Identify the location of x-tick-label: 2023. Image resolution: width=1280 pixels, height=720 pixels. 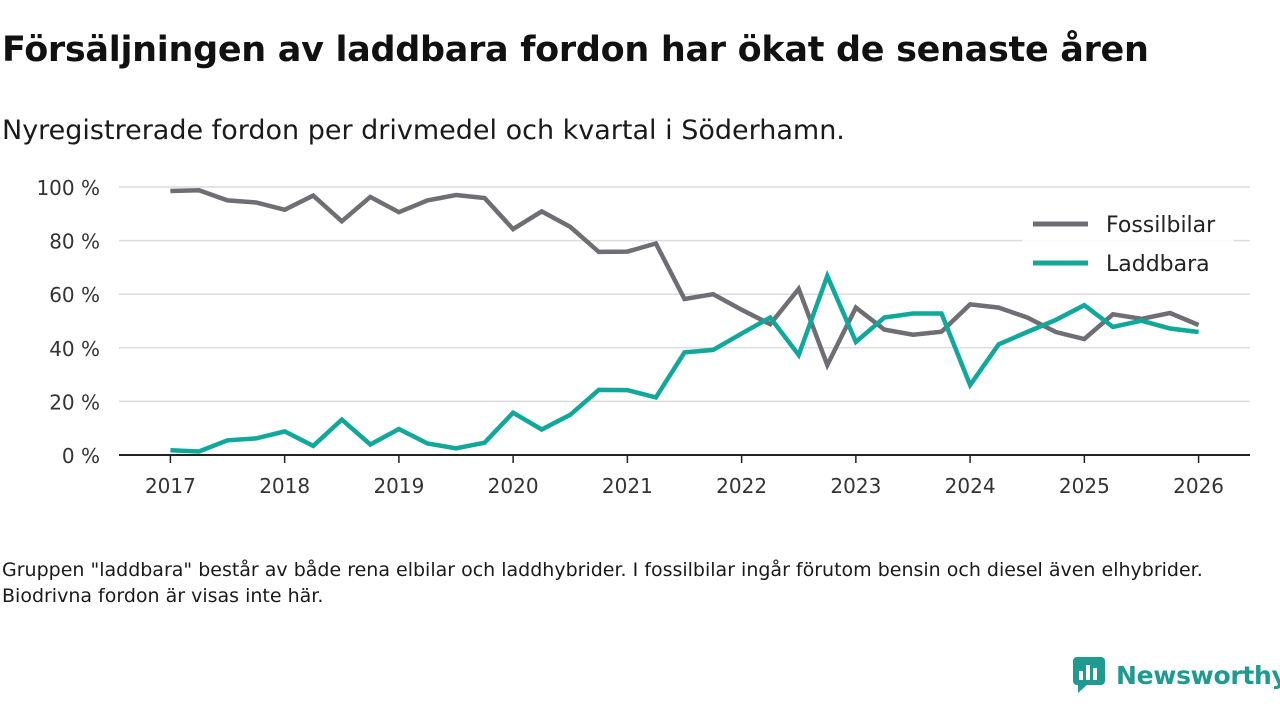
(855, 486).